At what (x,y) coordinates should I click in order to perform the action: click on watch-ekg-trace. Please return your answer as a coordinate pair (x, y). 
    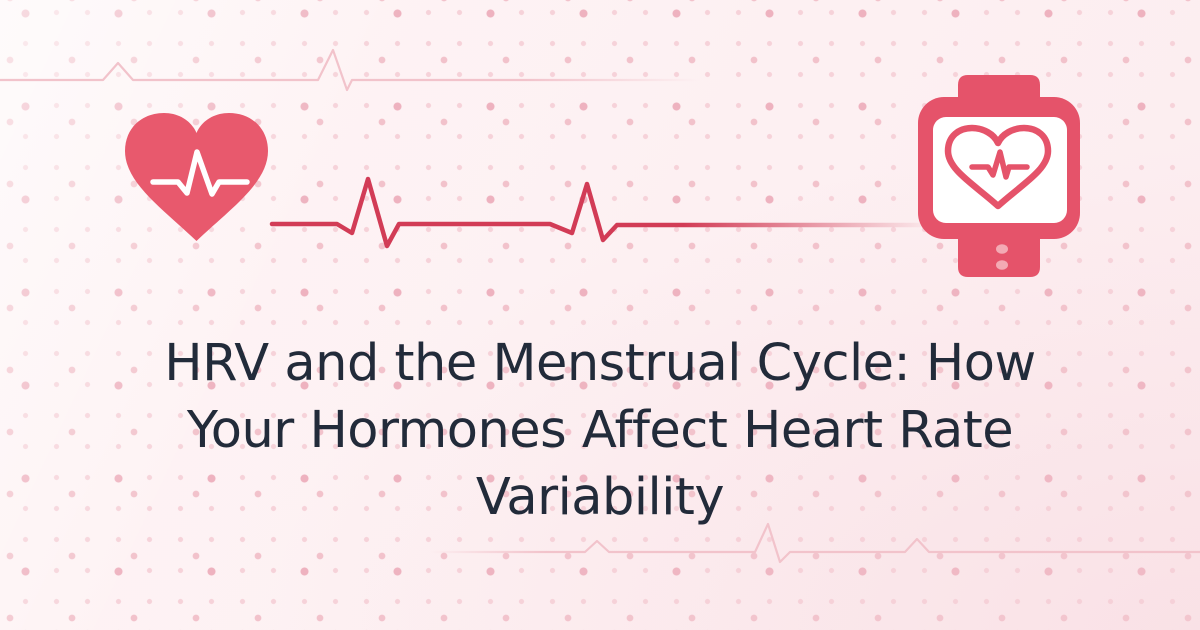
    Looking at the image, I should click on (999, 164).